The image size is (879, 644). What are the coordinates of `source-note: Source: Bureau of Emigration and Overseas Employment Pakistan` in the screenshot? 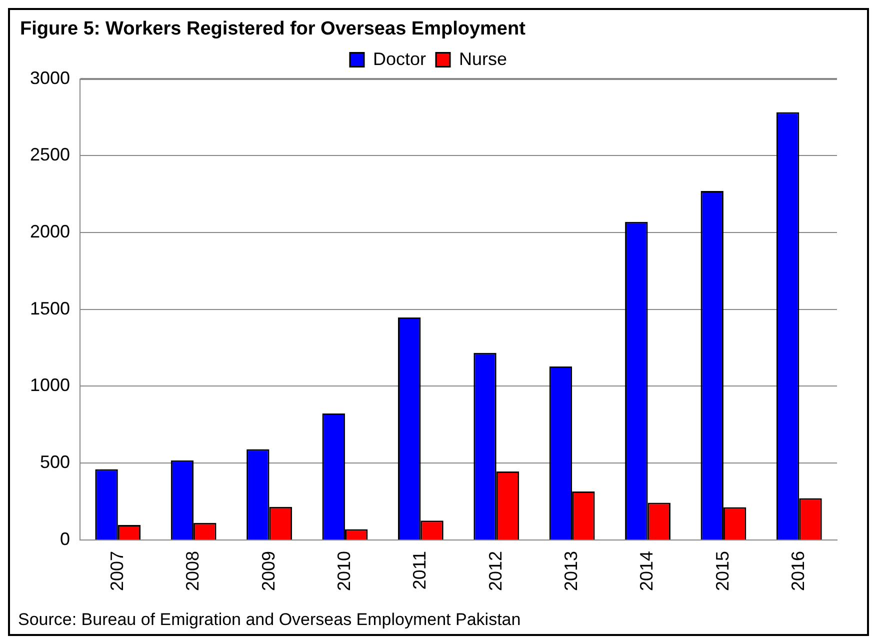 It's located at (269, 620).